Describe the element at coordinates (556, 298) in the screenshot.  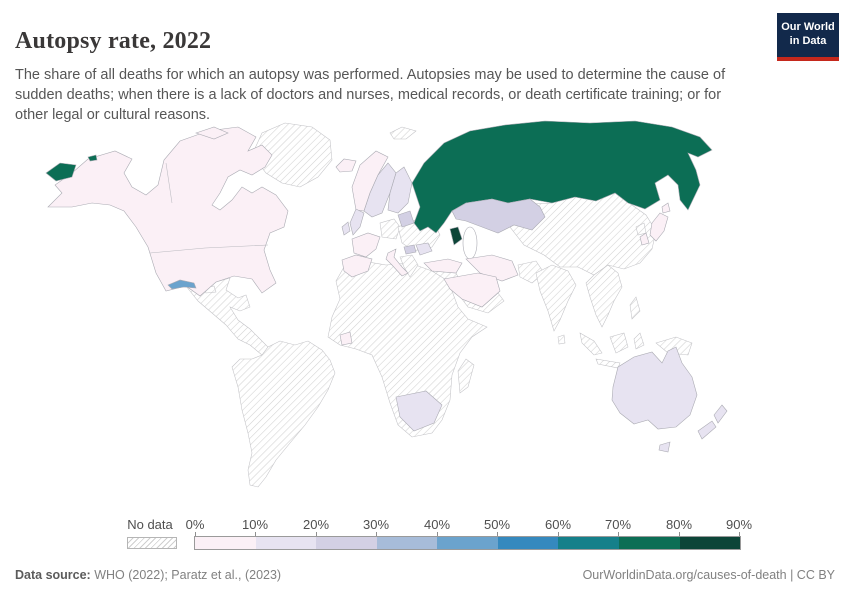
I see `region-india-nodata` at that location.